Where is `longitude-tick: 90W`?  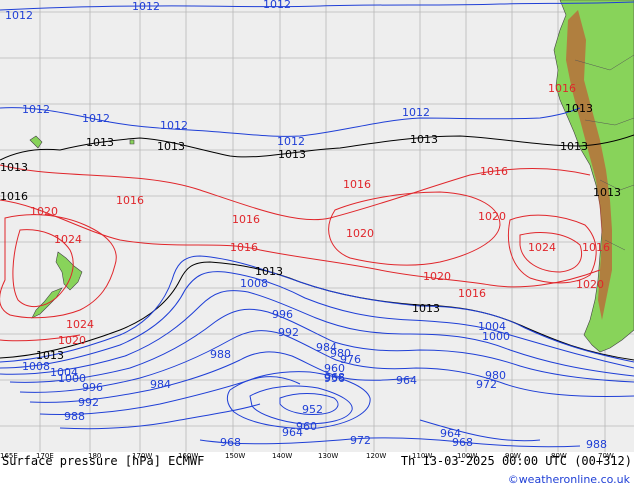 longitude-tick: 90W is located at coordinates (513, 456).